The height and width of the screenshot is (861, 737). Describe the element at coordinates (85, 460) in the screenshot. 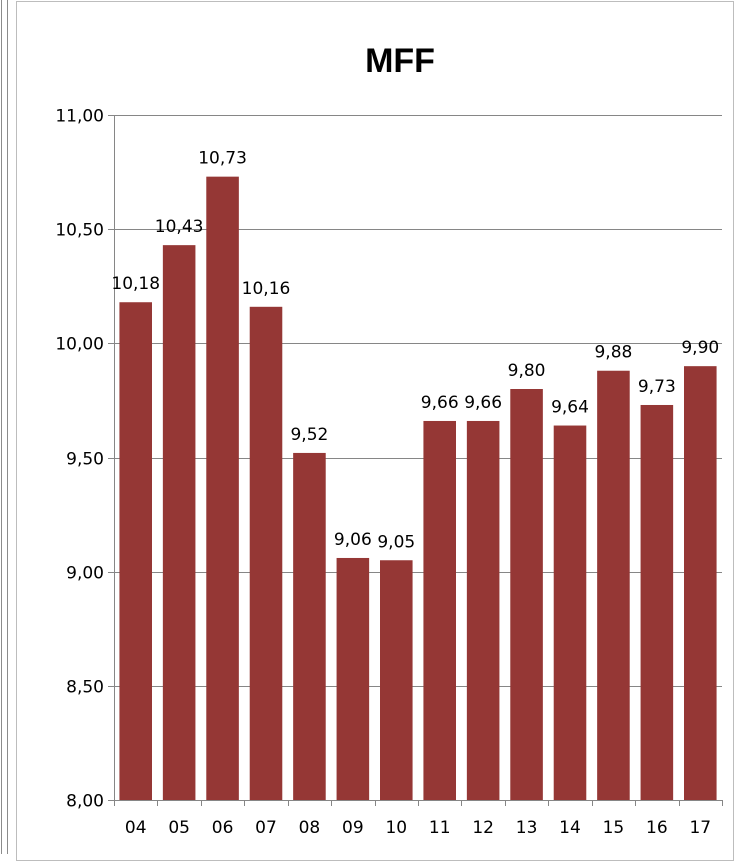

I see `y-tick-label: 9,50` at that location.